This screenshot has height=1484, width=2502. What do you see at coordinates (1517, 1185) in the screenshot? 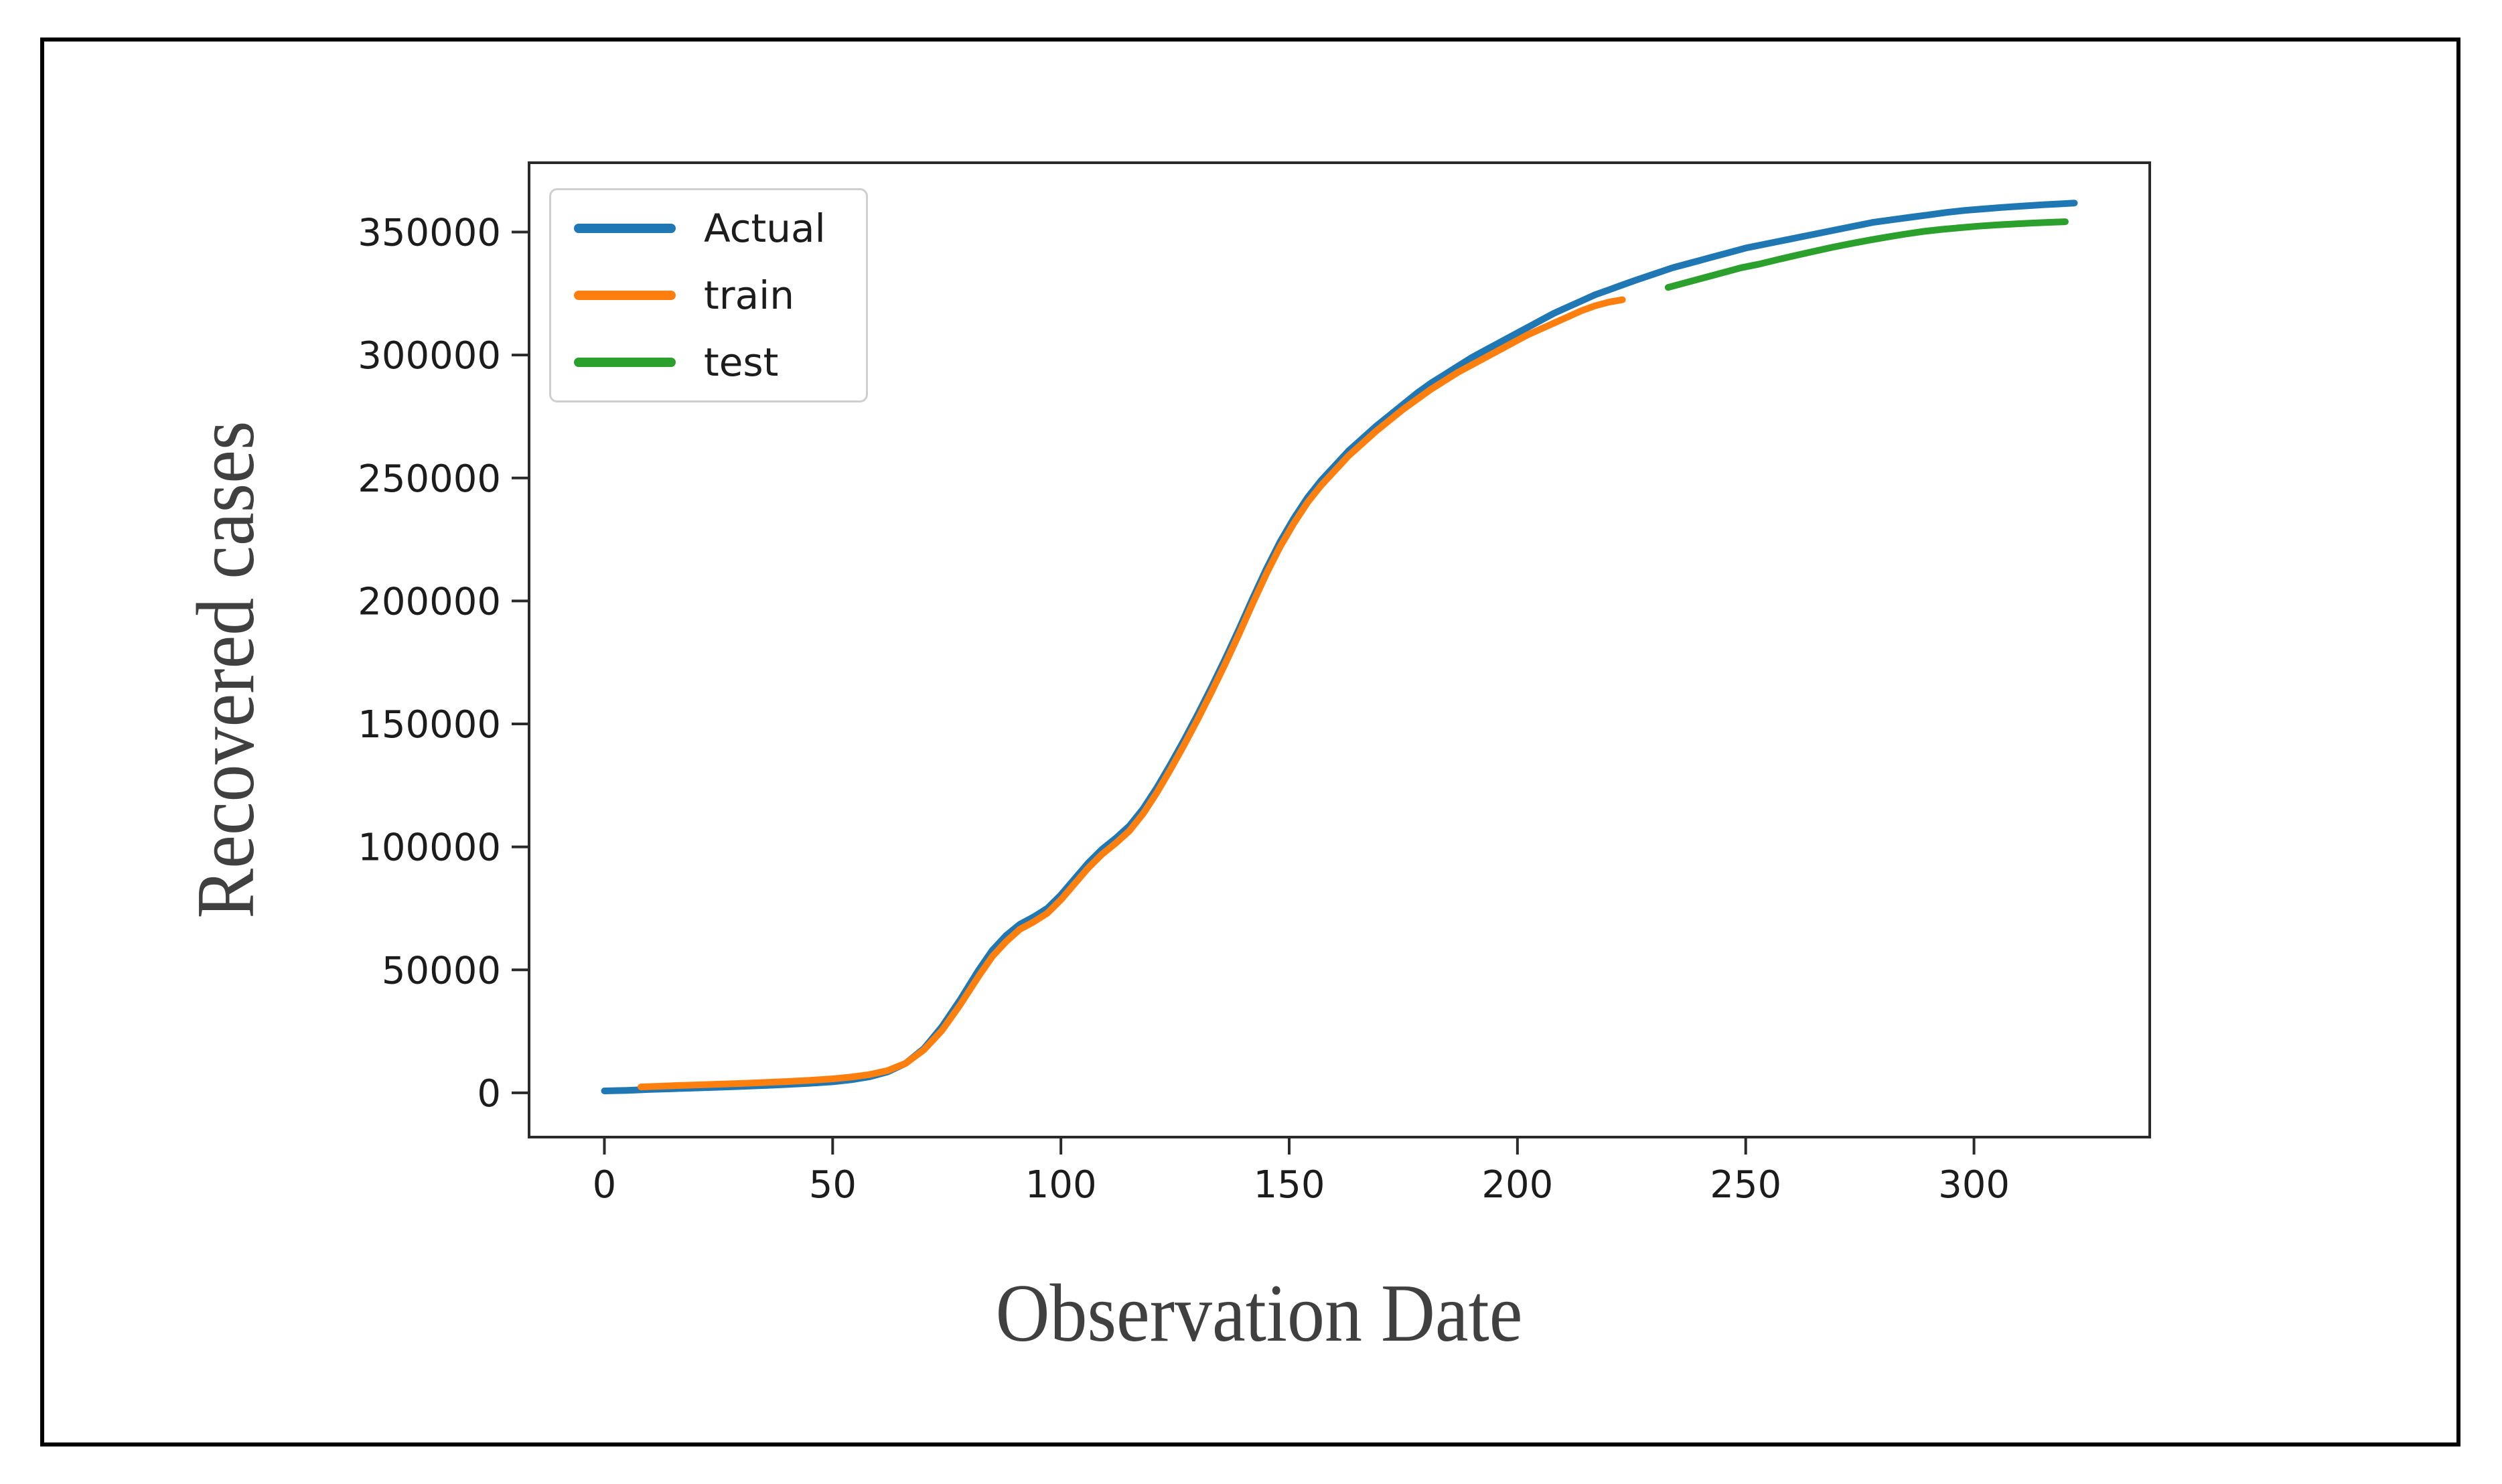
I see `x-tick-label: 200` at bounding box center [1517, 1185].